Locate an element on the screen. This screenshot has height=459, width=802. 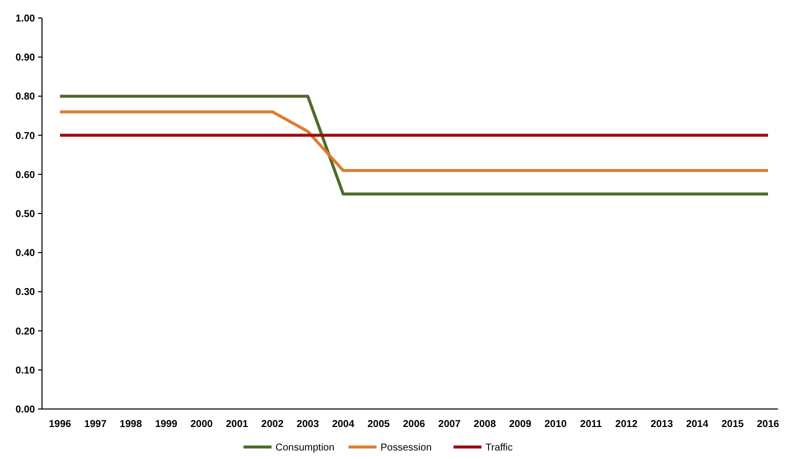
x-tick-label: 1999 is located at coordinates (166, 424).